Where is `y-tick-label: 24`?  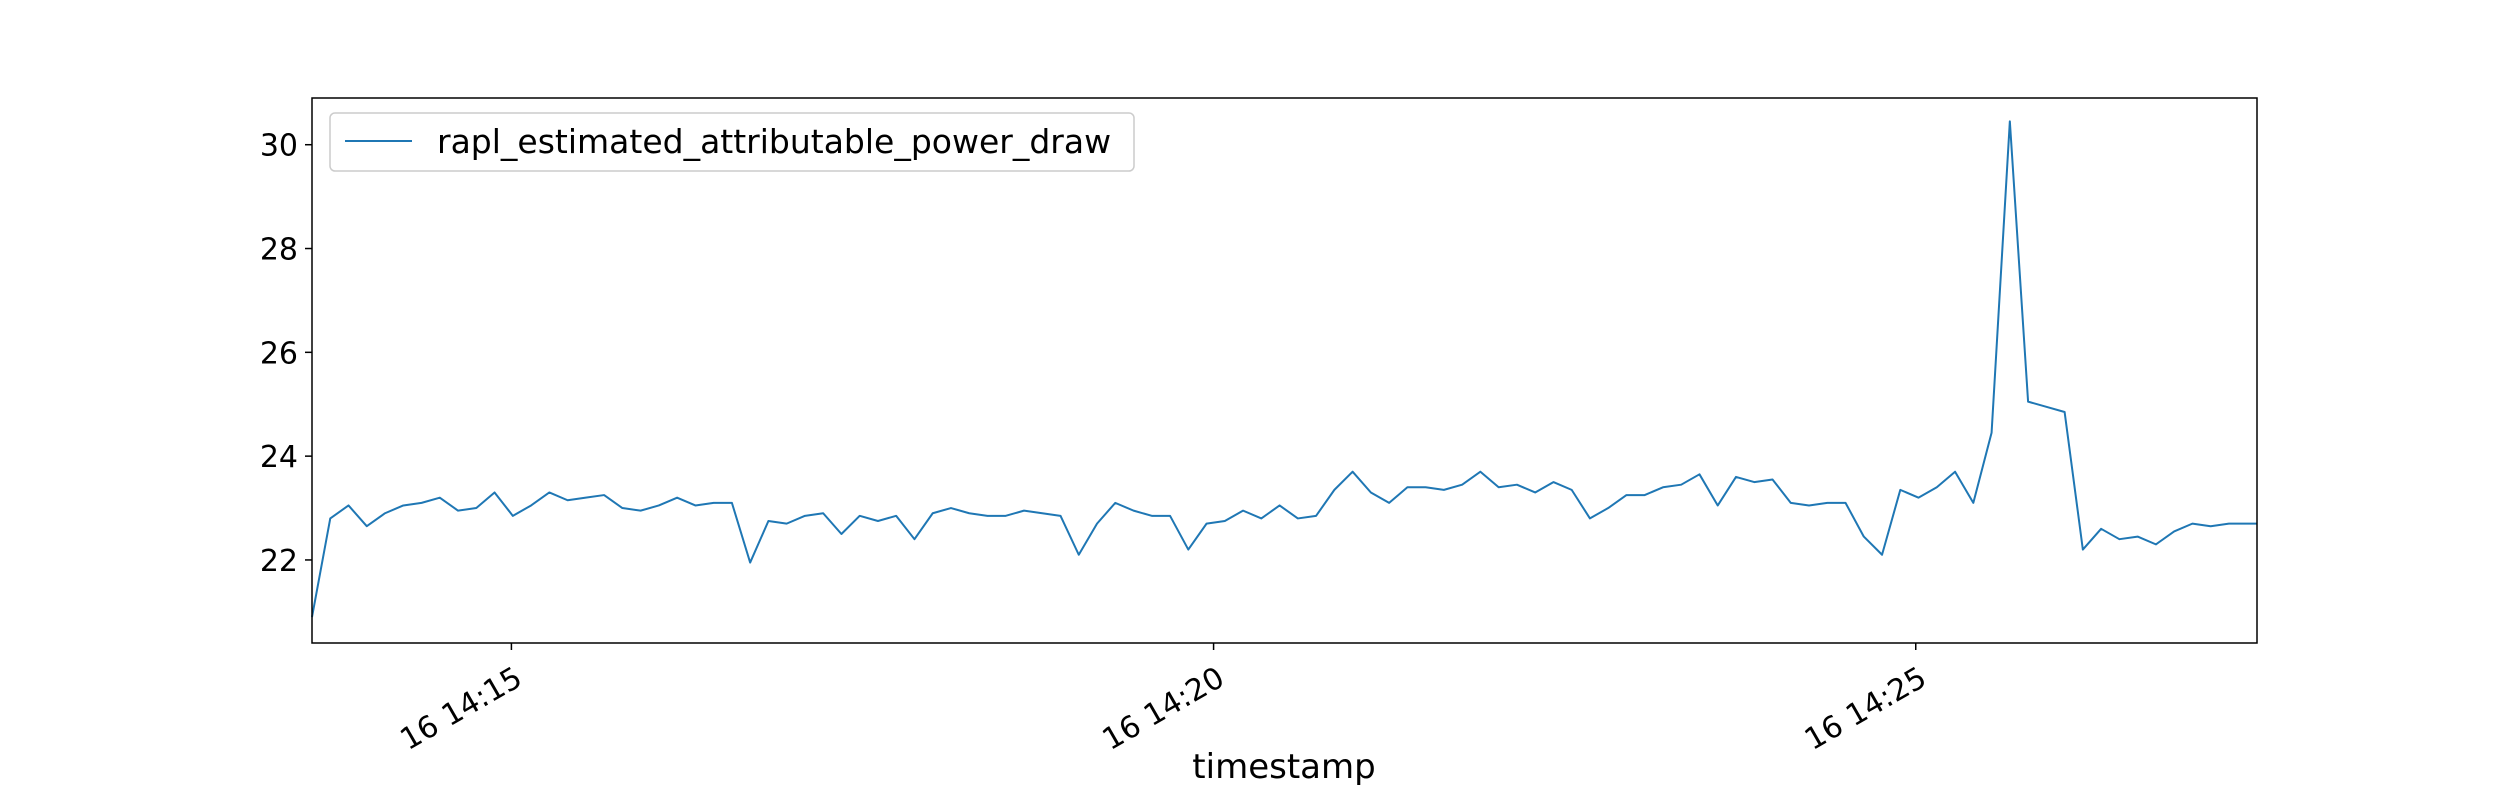 y-tick-label: 24 is located at coordinates (279, 457).